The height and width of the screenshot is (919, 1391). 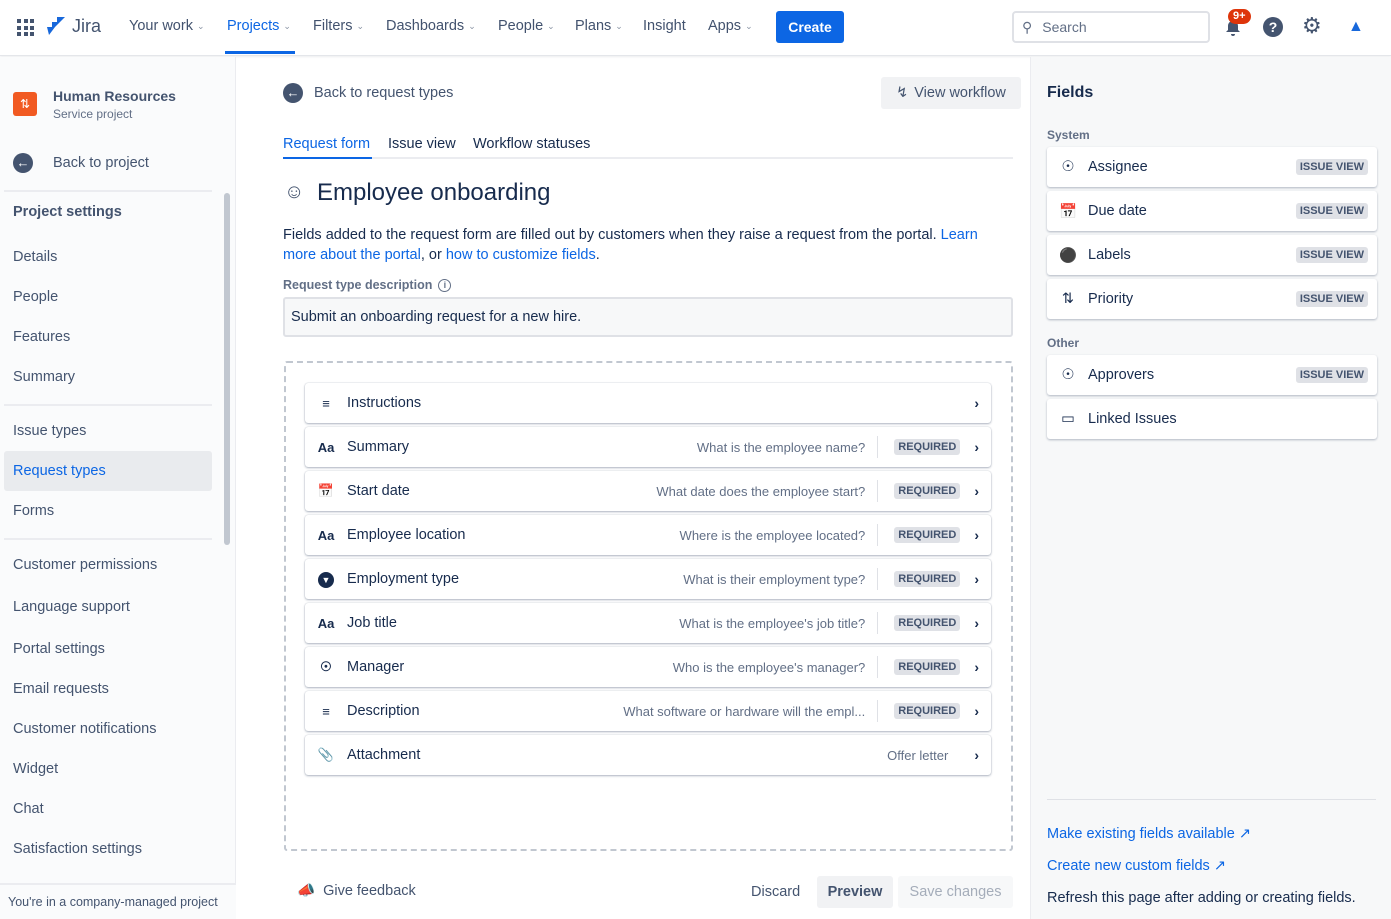 I want to click on nav-projects: Projects ⌄, so click(x=259, y=26).